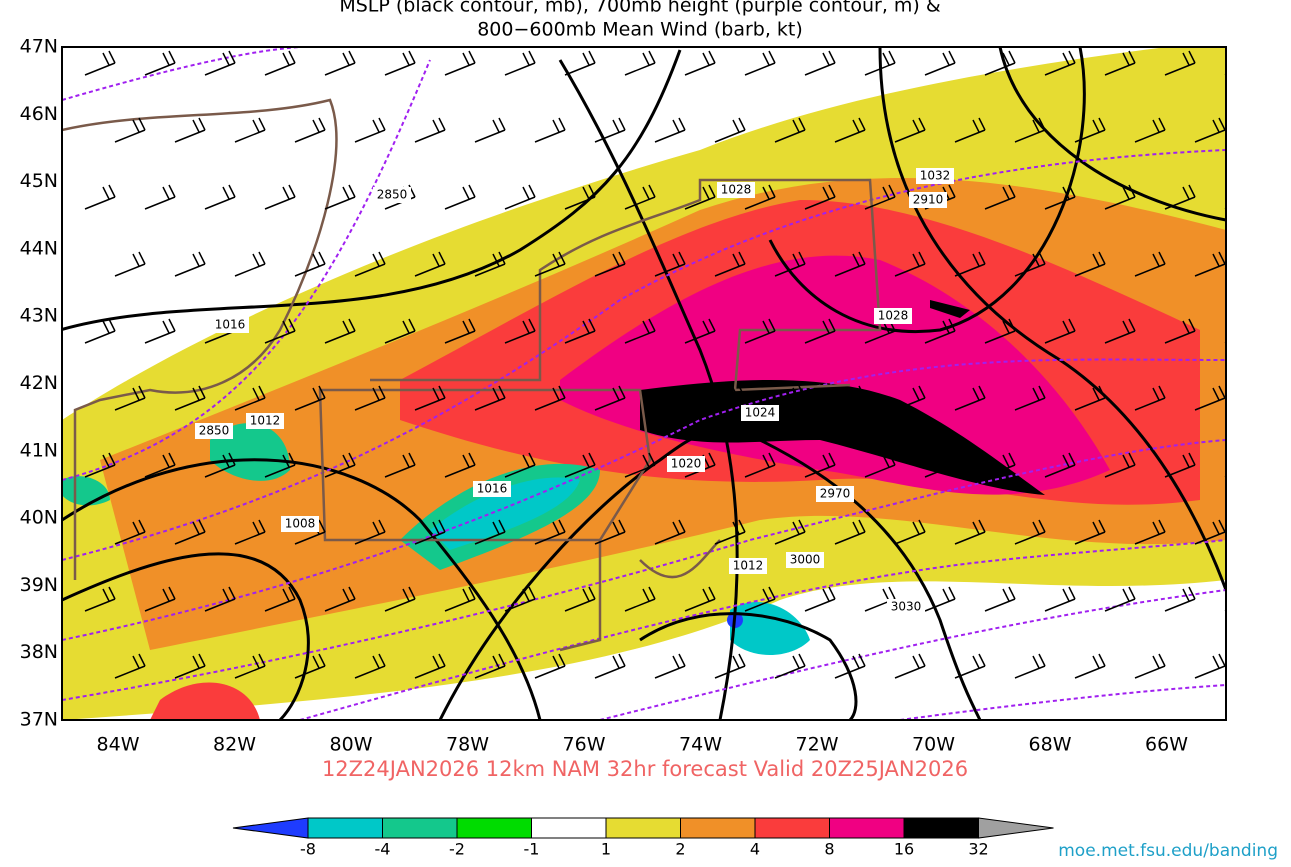 This screenshot has width=1291, height=867. What do you see at coordinates (39, 114) in the screenshot?
I see `lat-label: 46N` at bounding box center [39, 114].